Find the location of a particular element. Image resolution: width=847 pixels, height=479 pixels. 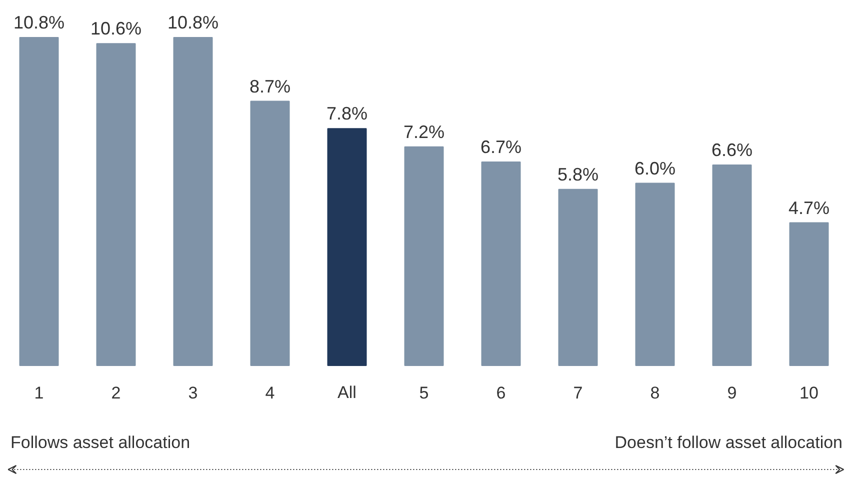

x-tick-label: 2 is located at coordinates (116, 393).